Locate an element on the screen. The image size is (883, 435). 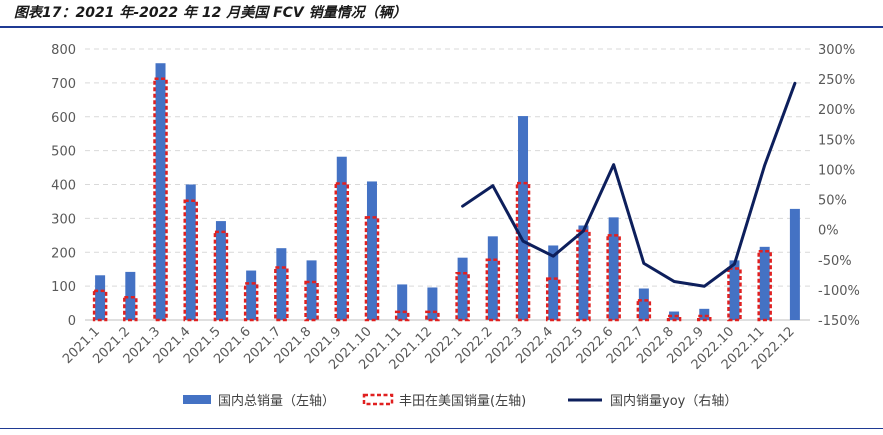
y-right-tick-label: 50% is located at coordinates (832, 201).